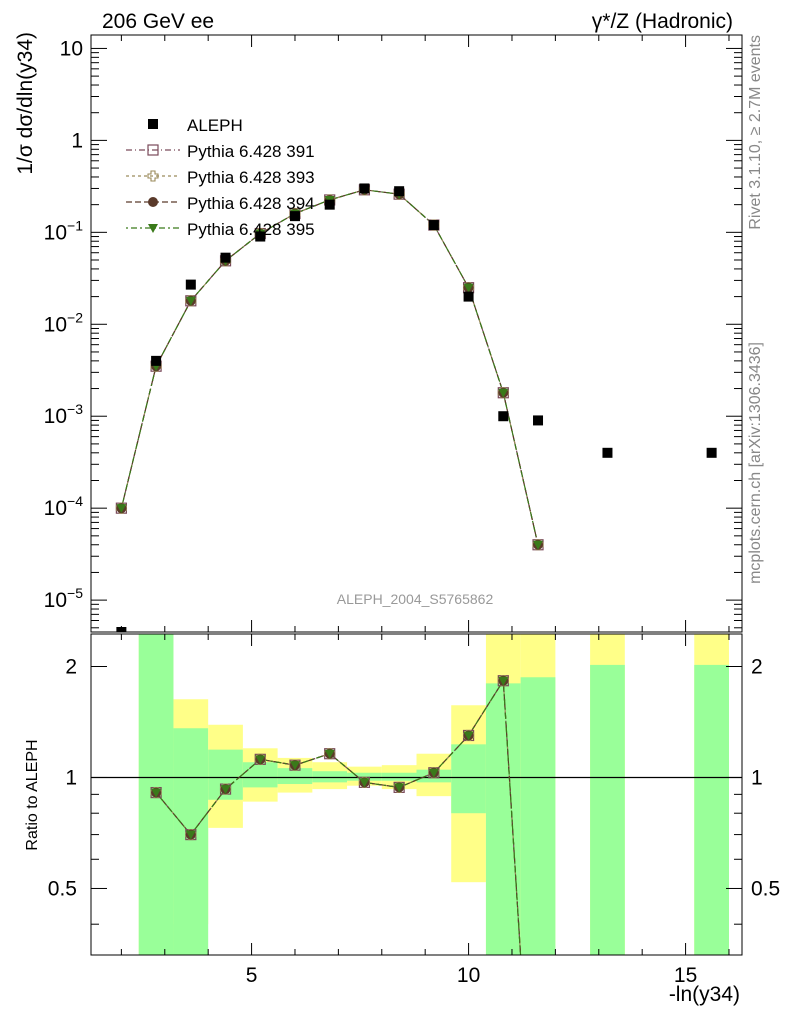 The image size is (786, 1024). Describe the element at coordinates (755, 463) in the screenshot. I see `mcplots-label: mcplots.cern.ch [arXiv:1306.3436]` at that location.